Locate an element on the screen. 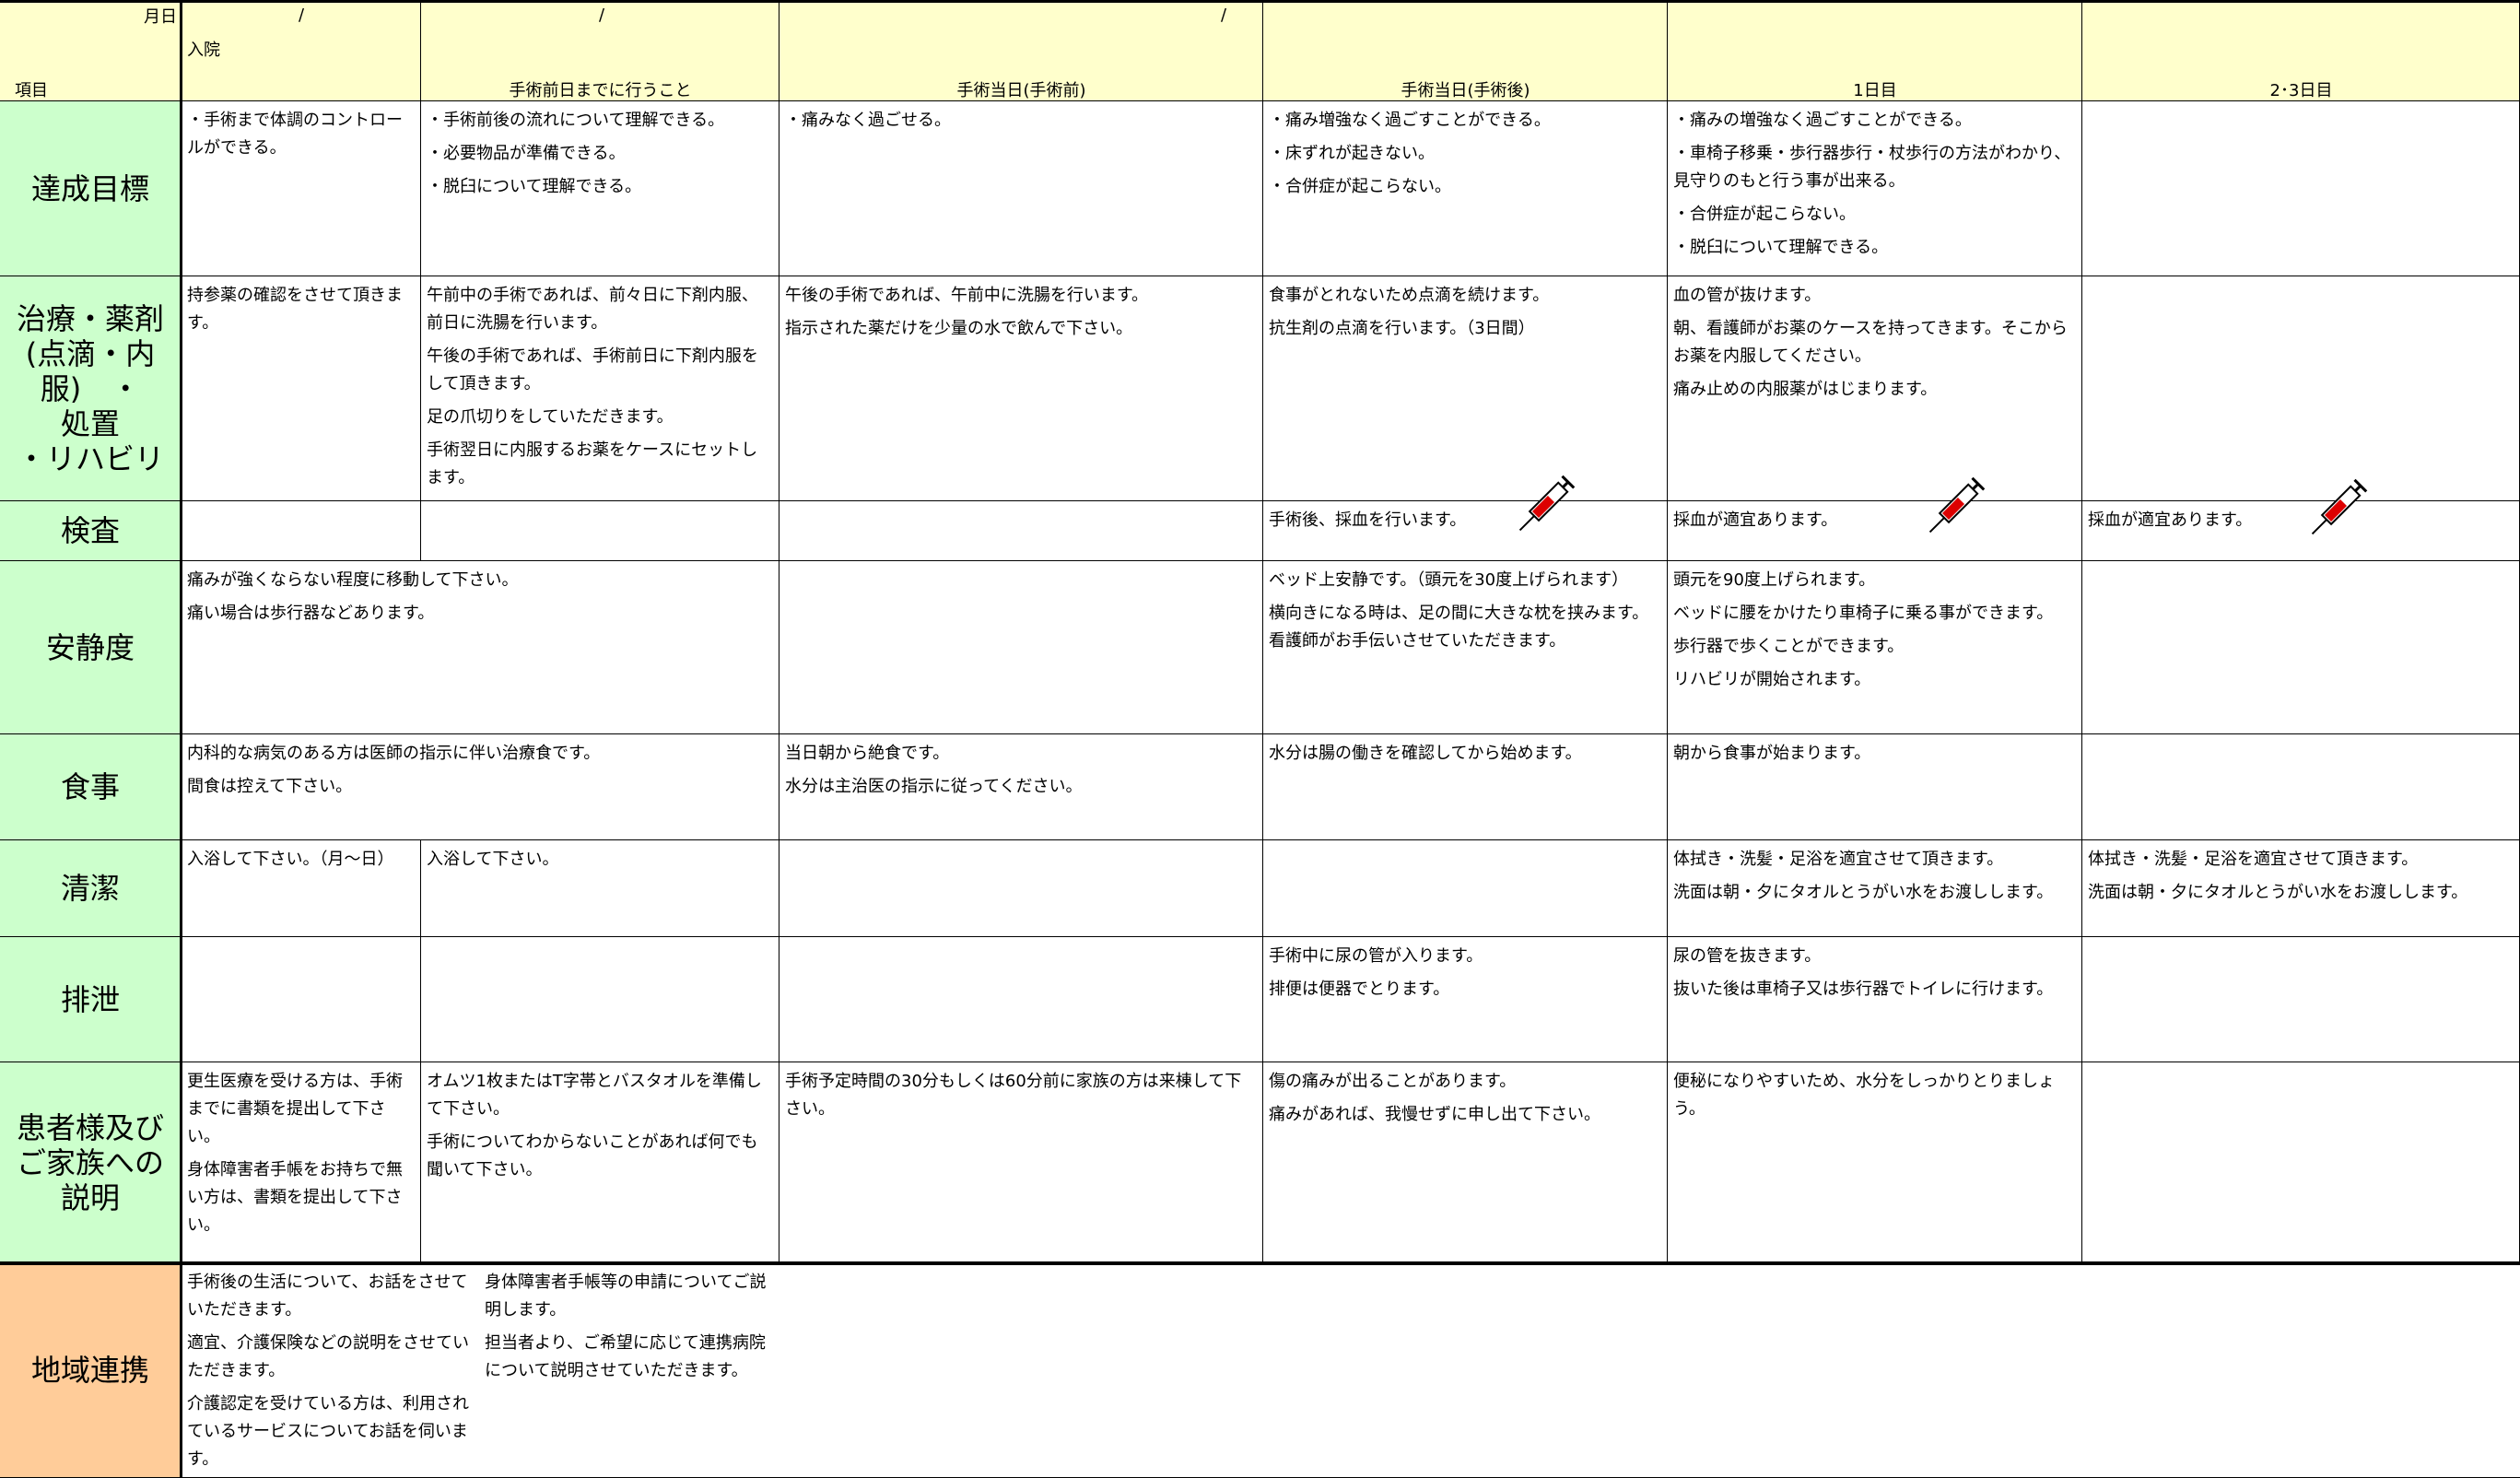 The image size is (2520, 1478). cell-text: 痛みがあれば、我慢せずに申し出て下さい。 is located at coordinates (1434, 1114).